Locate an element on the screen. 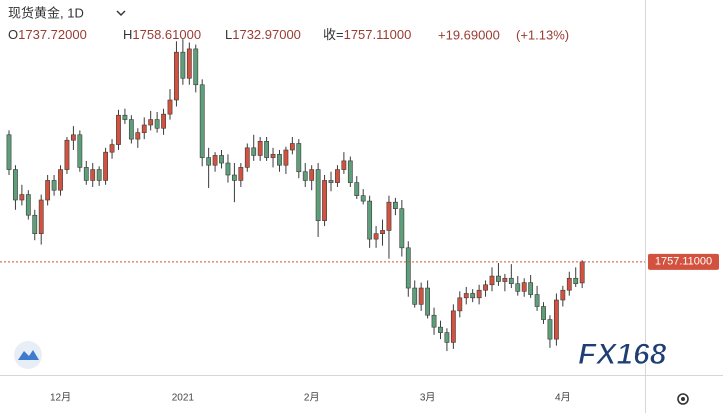 The width and height of the screenshot is (723, 413). ohlc-value: 1732.97000 is located at coordinates (266, 34).